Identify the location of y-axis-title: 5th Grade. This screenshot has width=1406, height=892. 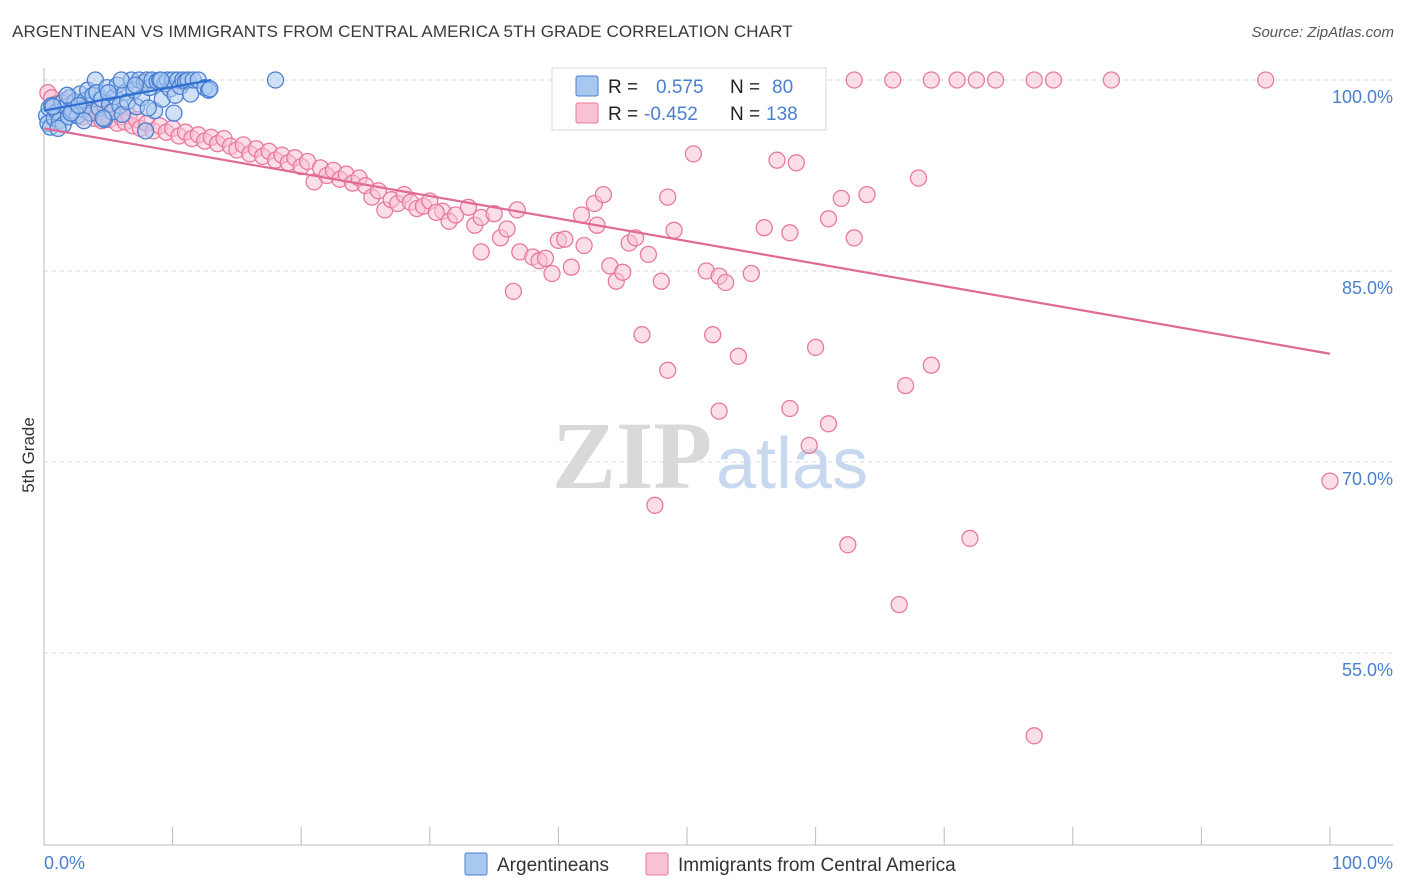
(28, 455).